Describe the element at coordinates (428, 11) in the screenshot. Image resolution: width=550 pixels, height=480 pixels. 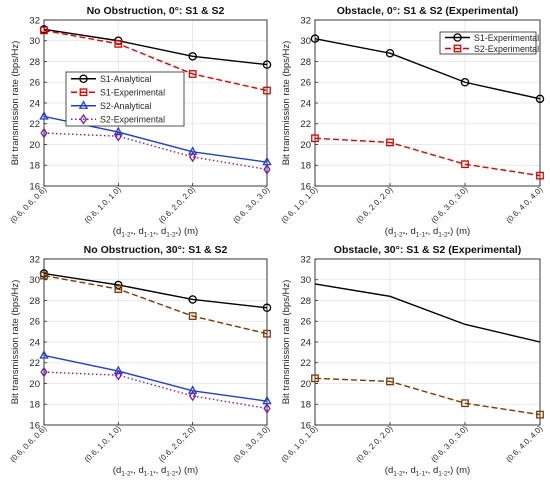
I see `chart-title: Obstacle, 0°: S1 & S2 (Experimental)` at that location.